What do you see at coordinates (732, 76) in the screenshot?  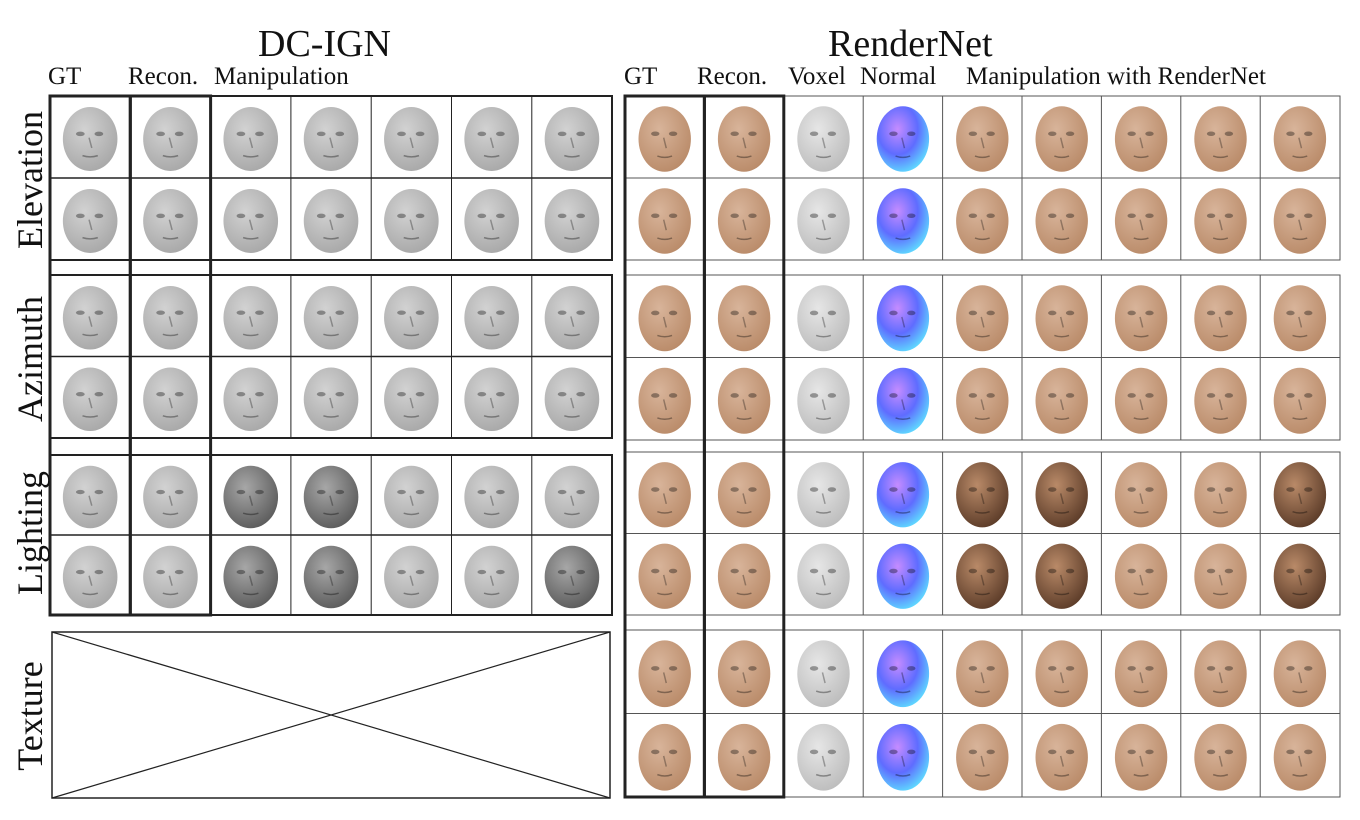 I see `rendernet-recon-header: Recon.` at bounding box center [732, 76].